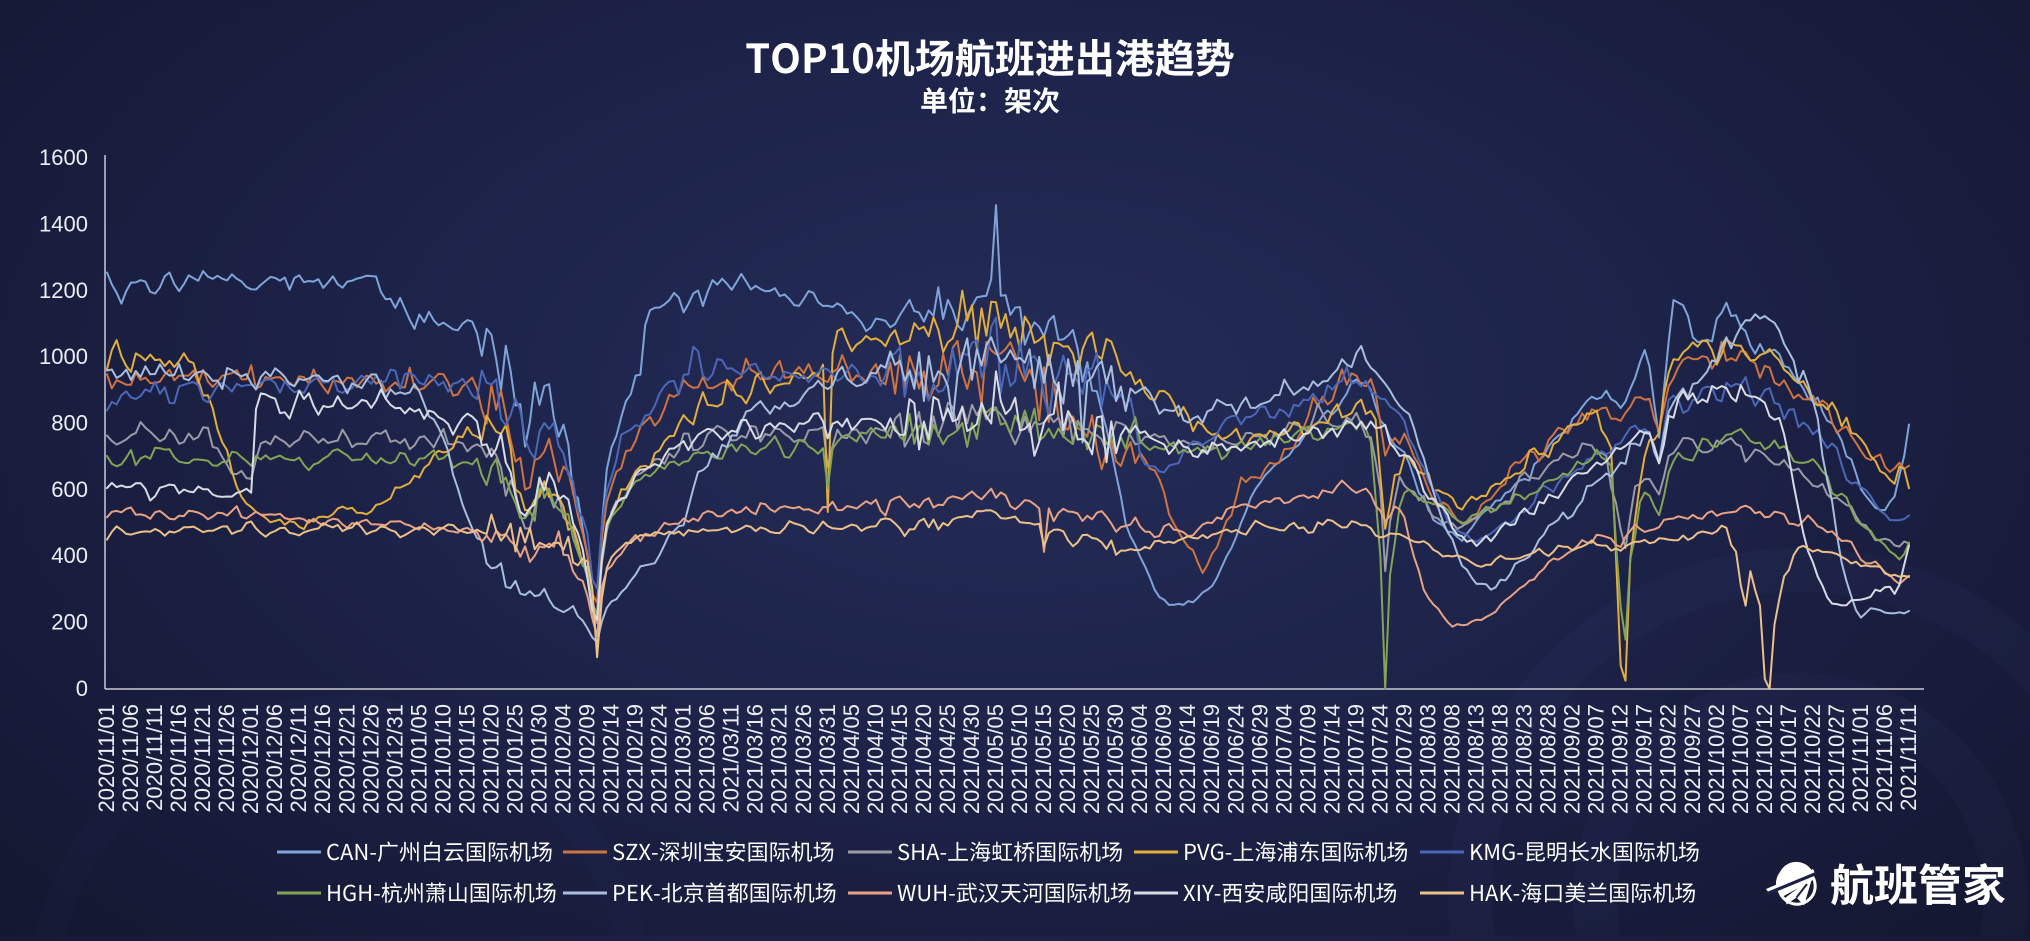  What do you see at coordinates (1644, 759) in the screenshot?
I see `svg-text: 2021/09/17` at bounding box center [1644, 759].